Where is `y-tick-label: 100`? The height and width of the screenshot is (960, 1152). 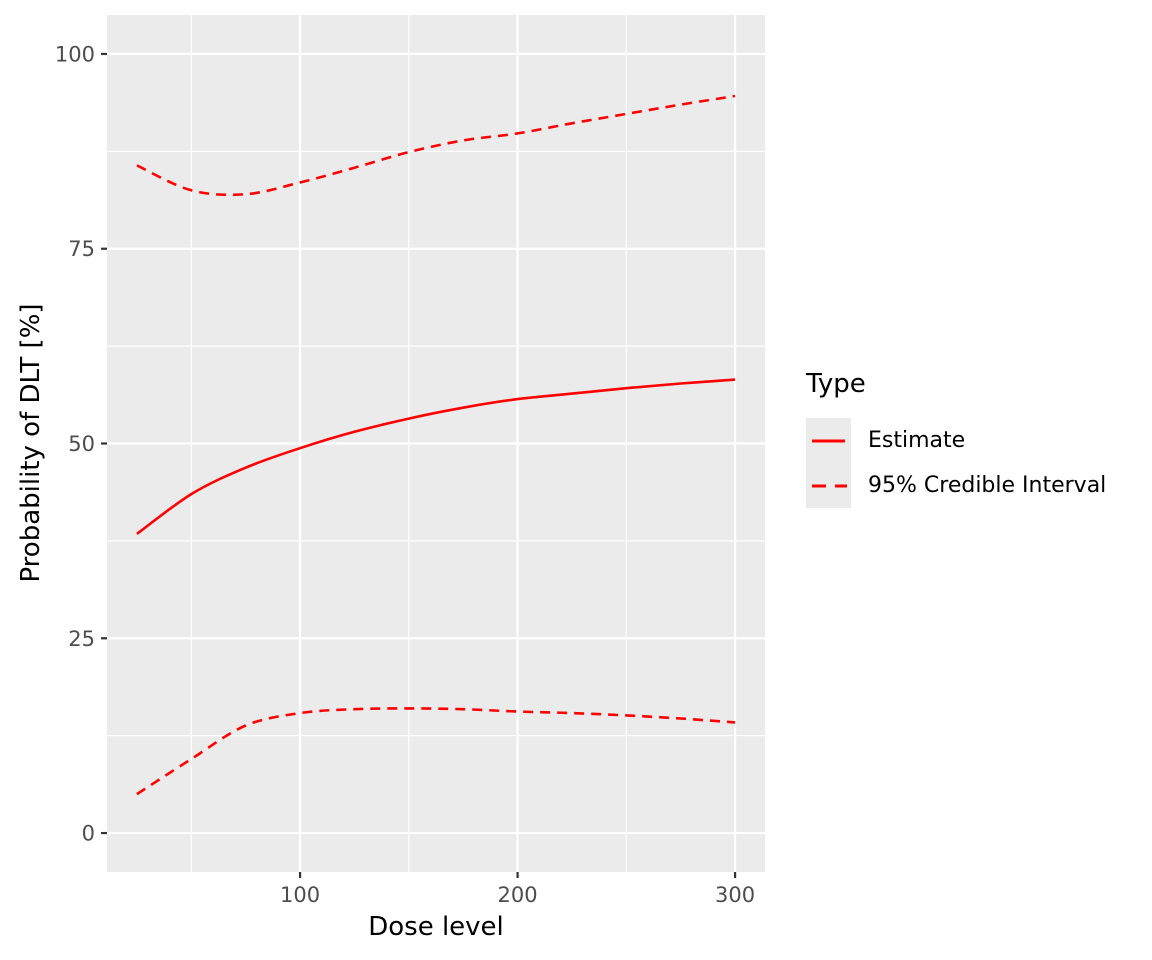 y-tick-label: 100 is located at coordinates (75, 54).